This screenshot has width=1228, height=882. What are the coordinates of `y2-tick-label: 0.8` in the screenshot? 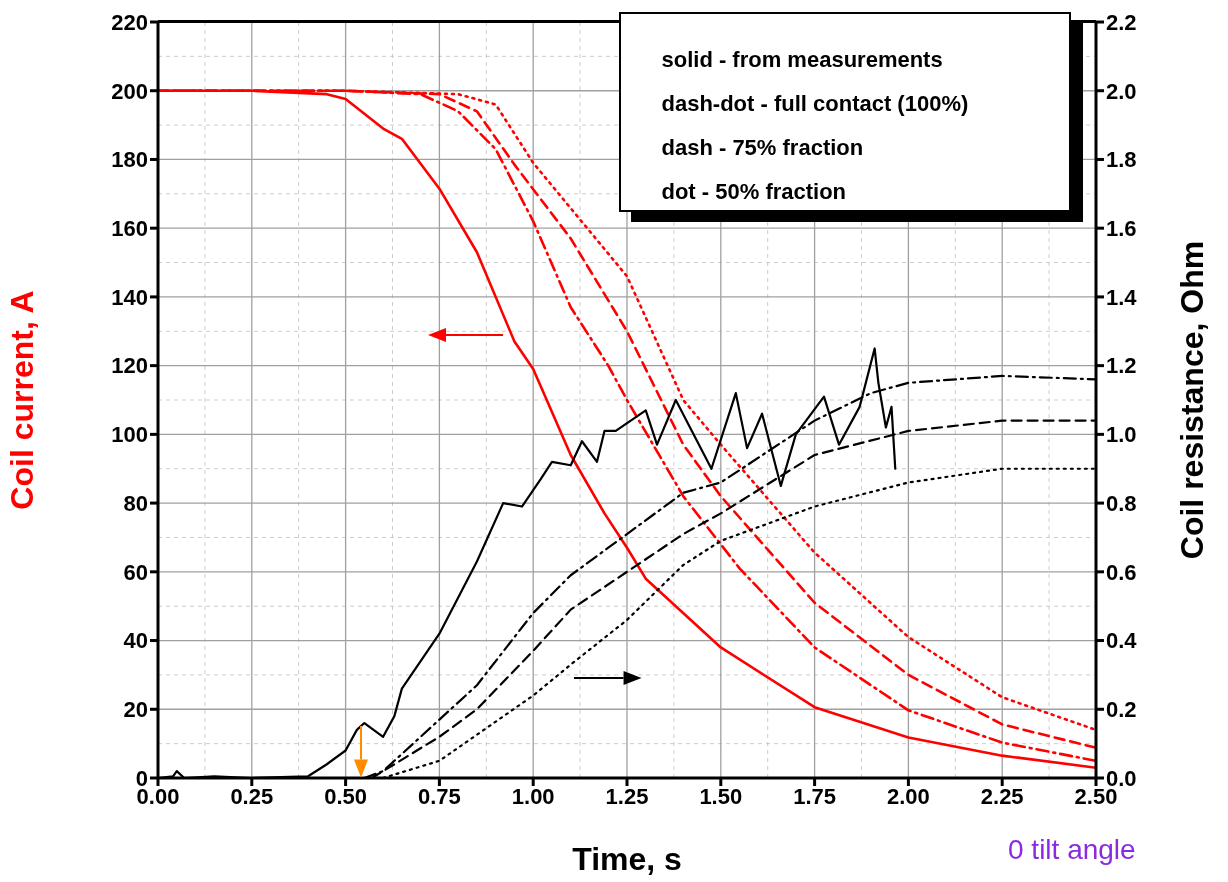 It's located at (1121, 503).